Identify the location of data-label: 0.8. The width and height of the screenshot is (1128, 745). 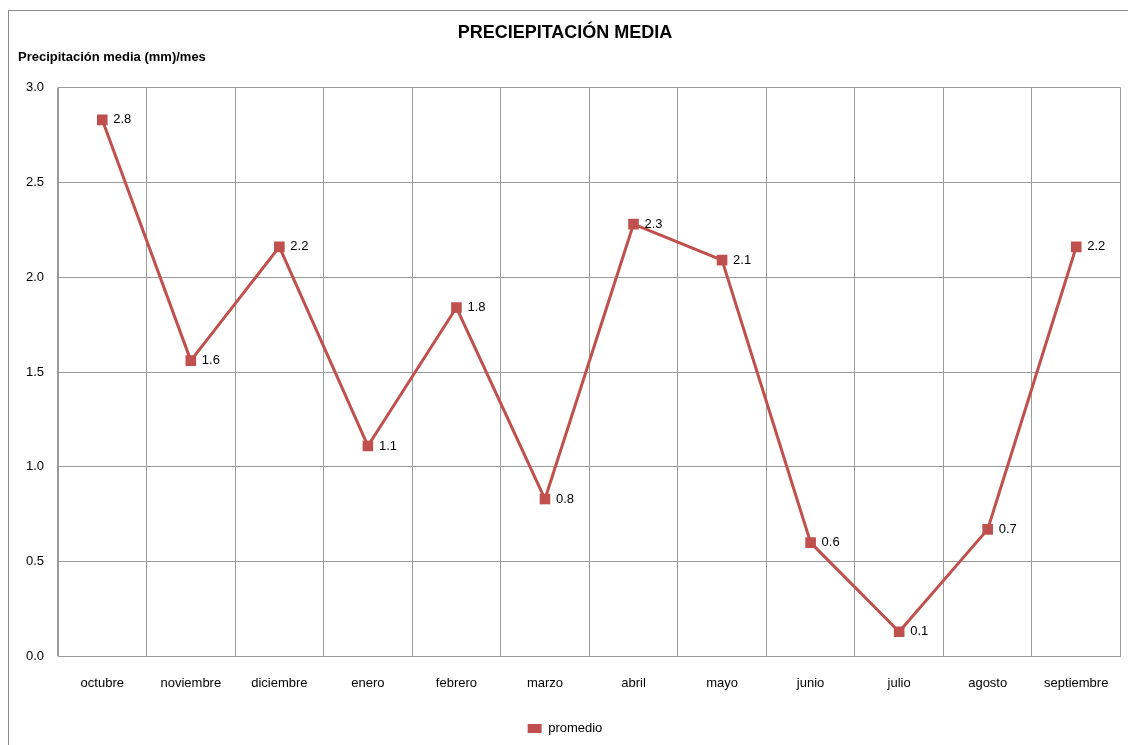
(565, 498).